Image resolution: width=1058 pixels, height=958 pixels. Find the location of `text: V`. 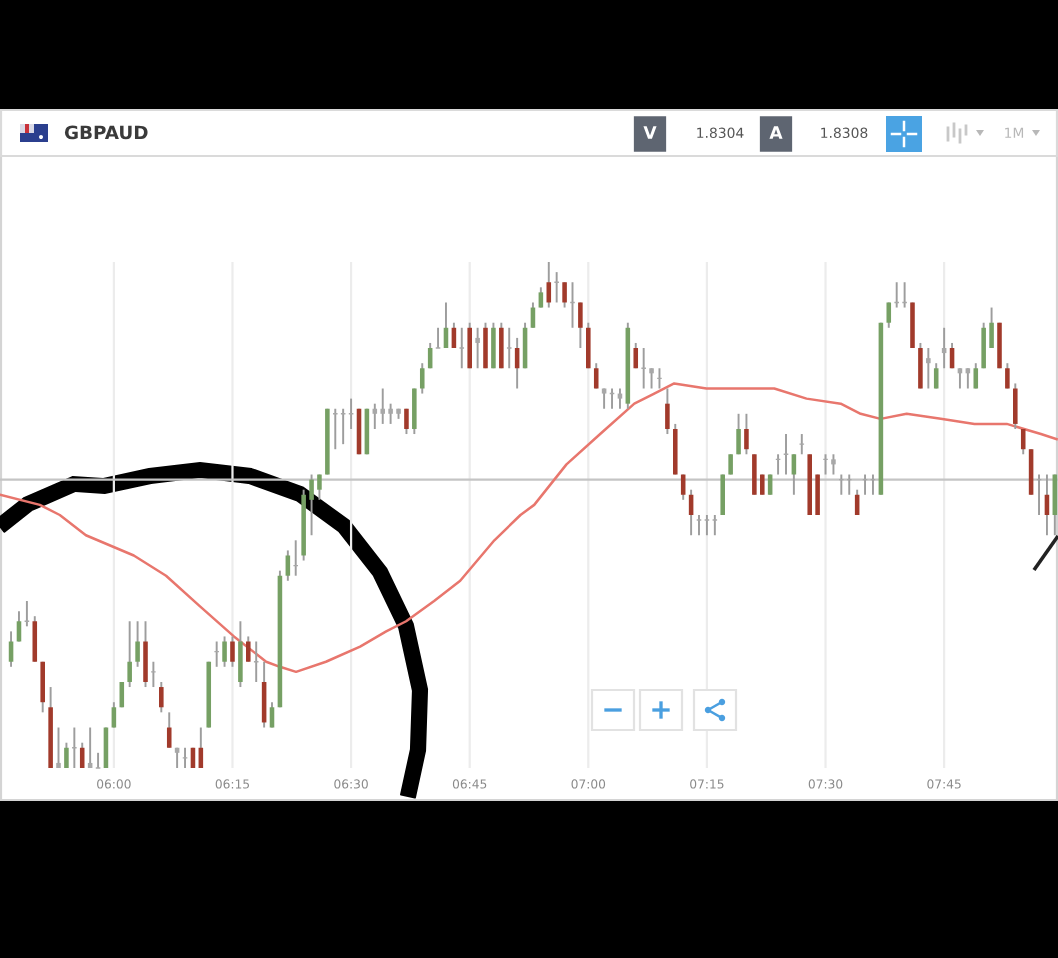

text: V is located at coordinates (650, 132).